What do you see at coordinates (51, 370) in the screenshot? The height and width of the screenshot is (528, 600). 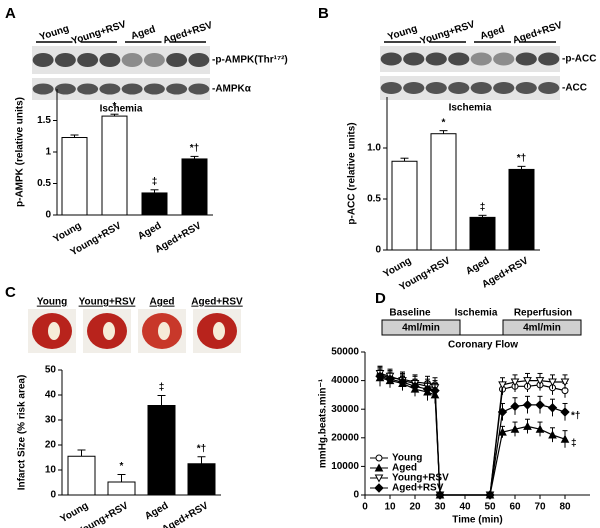 I see `y-tick-label: 50` at bounding box center [51, 370].